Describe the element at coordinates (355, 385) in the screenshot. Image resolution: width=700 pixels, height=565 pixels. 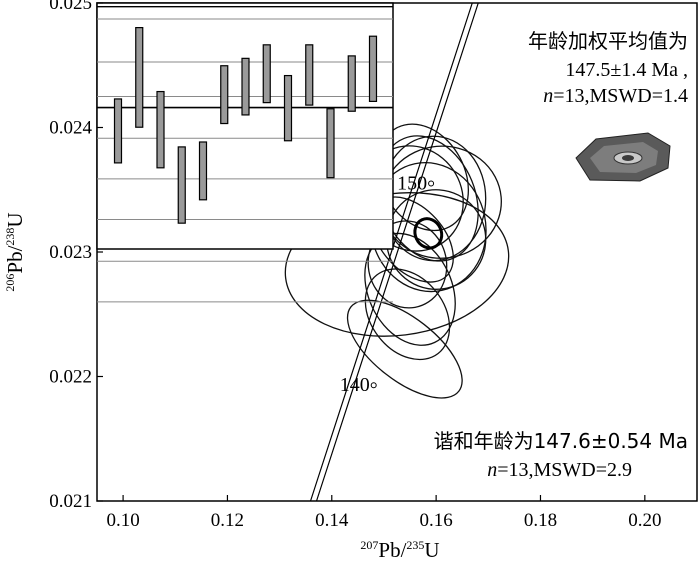
I see `concordia-age-label-0: 140` at that location.